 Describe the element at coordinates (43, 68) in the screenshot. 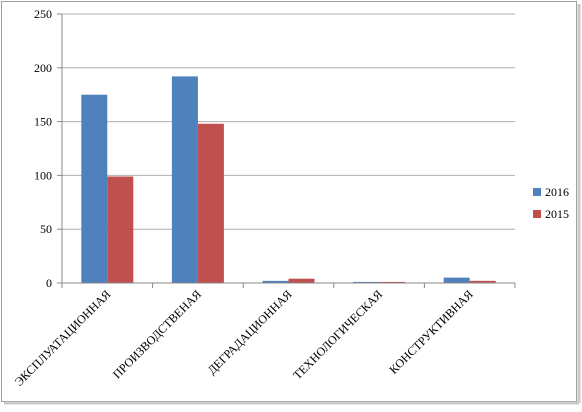

I see `y-tick-label: 200` at that location.